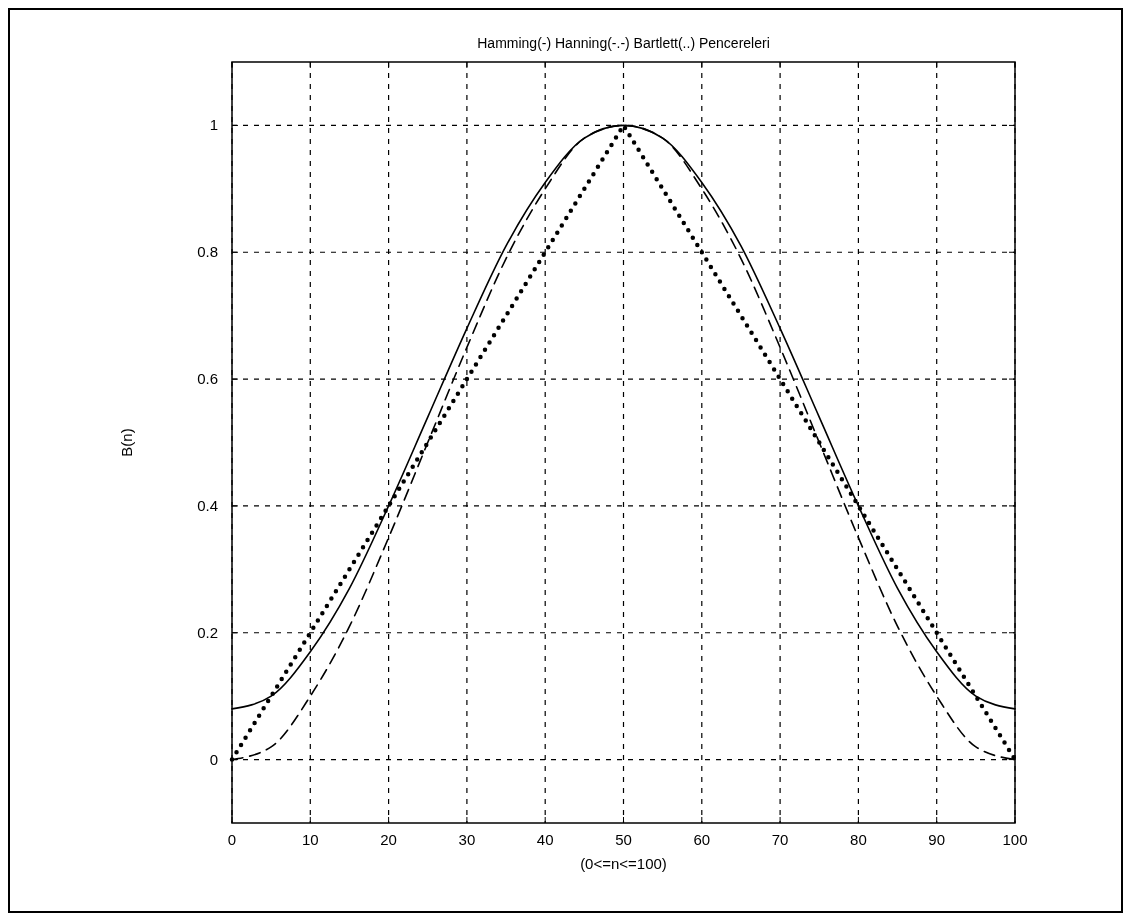 The image size is (1131, 924). What do you see at coordinates (545, 839) in the screenshot?
I see `x-tick-label: 40` at bounding box center [545, 839].